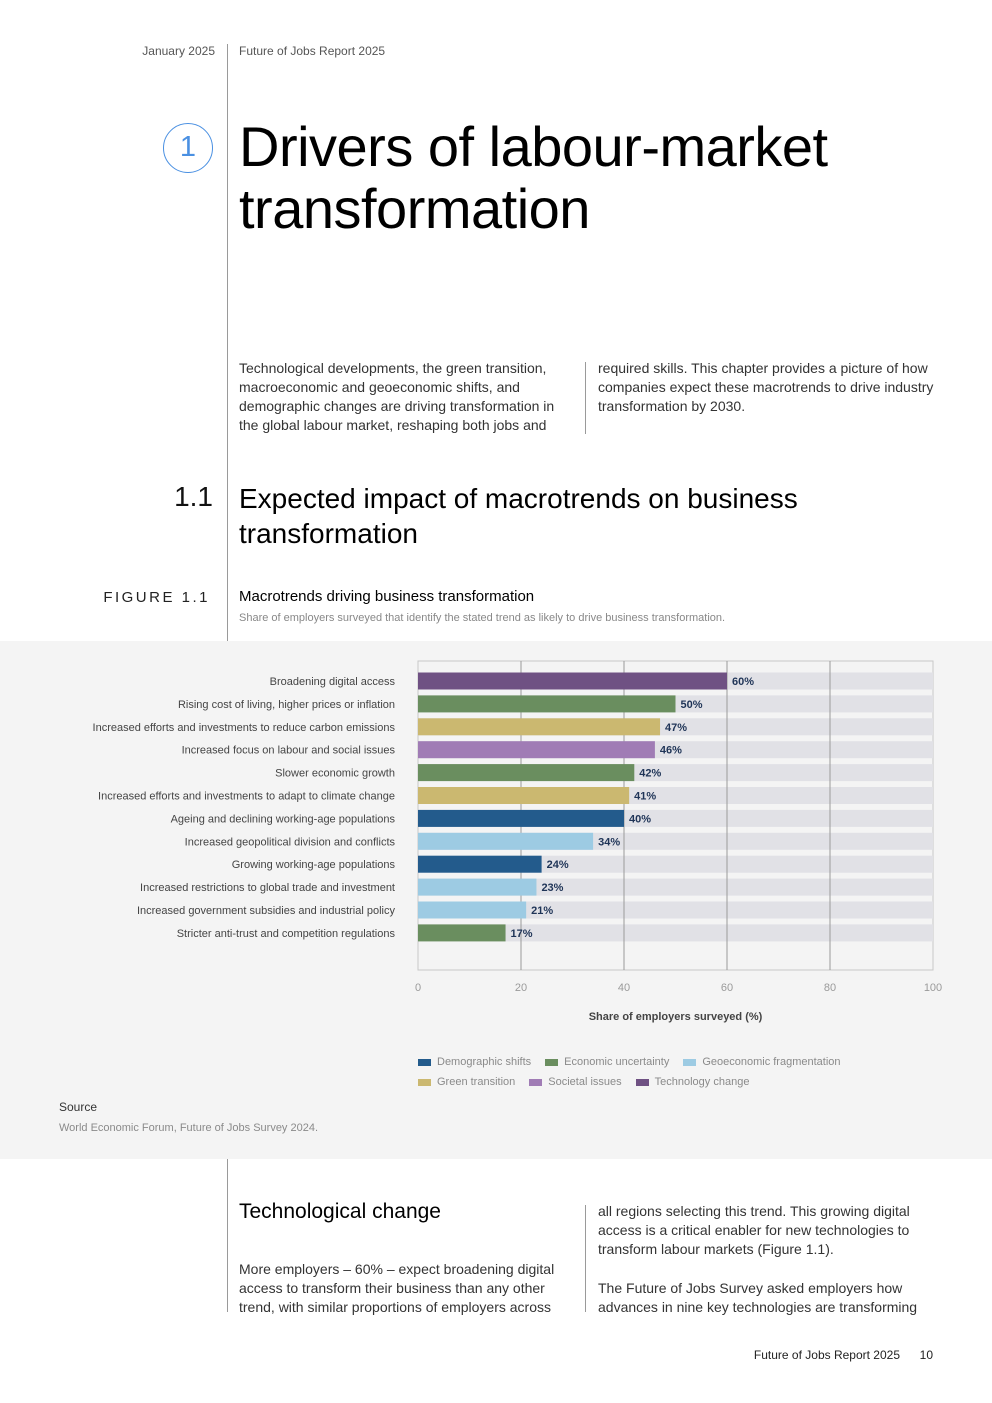 Image resolution: width=992 pixels, height=1403 pixels. What do you see at coordinates (727, 988) in the screenshot?
I see `x-tick-label: 60` at bounding box center [727, 988].